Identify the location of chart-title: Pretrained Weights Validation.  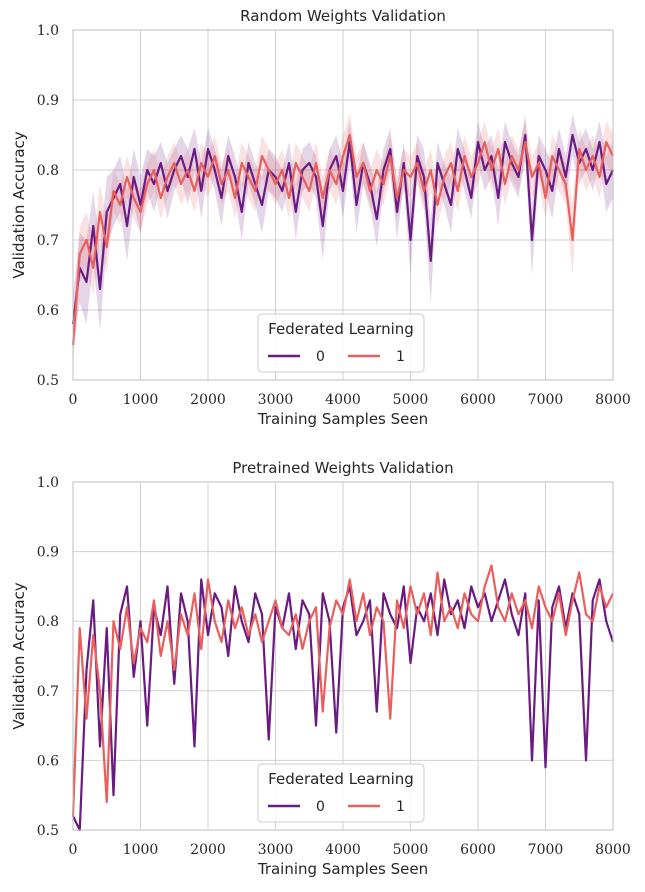
(342, 468).